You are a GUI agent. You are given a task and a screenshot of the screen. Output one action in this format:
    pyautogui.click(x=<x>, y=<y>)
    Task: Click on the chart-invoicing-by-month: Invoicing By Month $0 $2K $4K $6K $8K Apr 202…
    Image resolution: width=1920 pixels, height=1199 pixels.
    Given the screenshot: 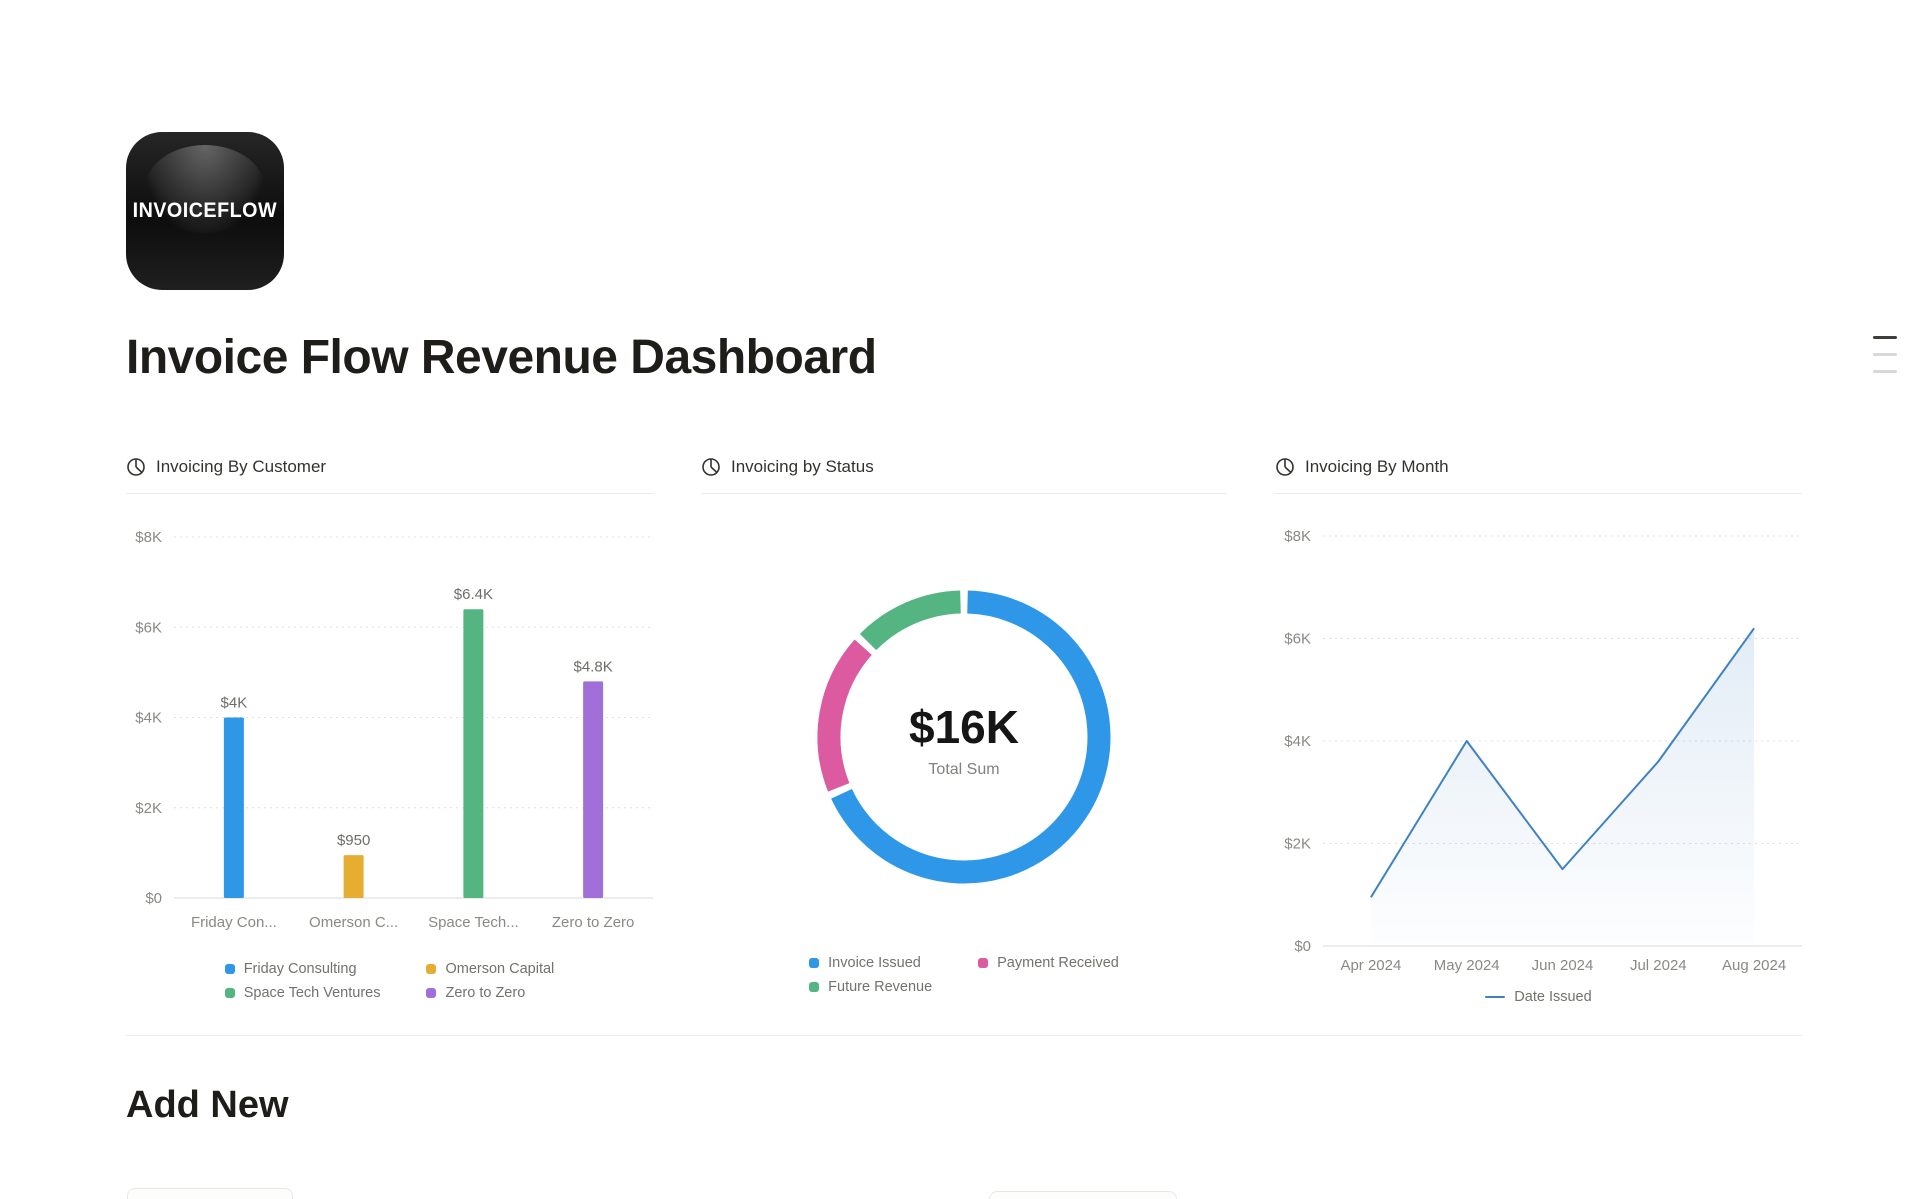 What is the action you would take?
    pyautogui.click(x=1538, y=731)
    